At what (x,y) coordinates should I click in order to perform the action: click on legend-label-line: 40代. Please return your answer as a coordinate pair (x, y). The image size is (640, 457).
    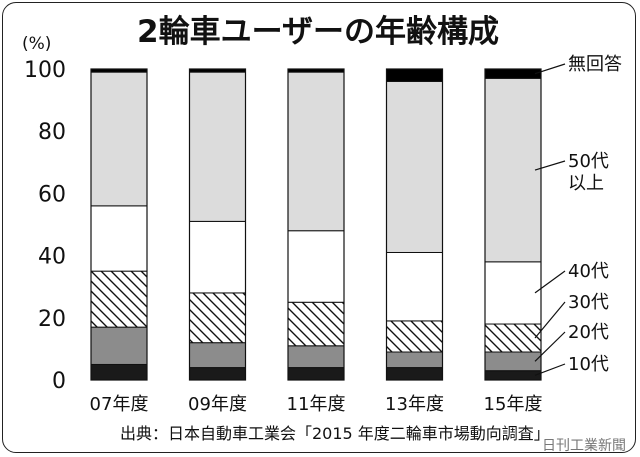
    Looking at the image, I should click on (588, 271).